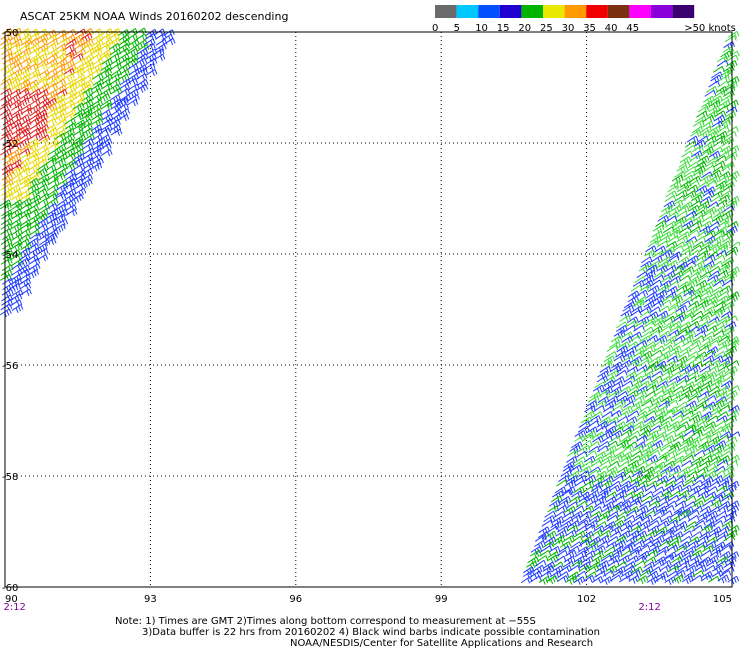 The width and height of the screenshot is (740, 650). Describe the element at coordinates (632, 28) in the screenshot. I see `legend-label: 45` at that location.